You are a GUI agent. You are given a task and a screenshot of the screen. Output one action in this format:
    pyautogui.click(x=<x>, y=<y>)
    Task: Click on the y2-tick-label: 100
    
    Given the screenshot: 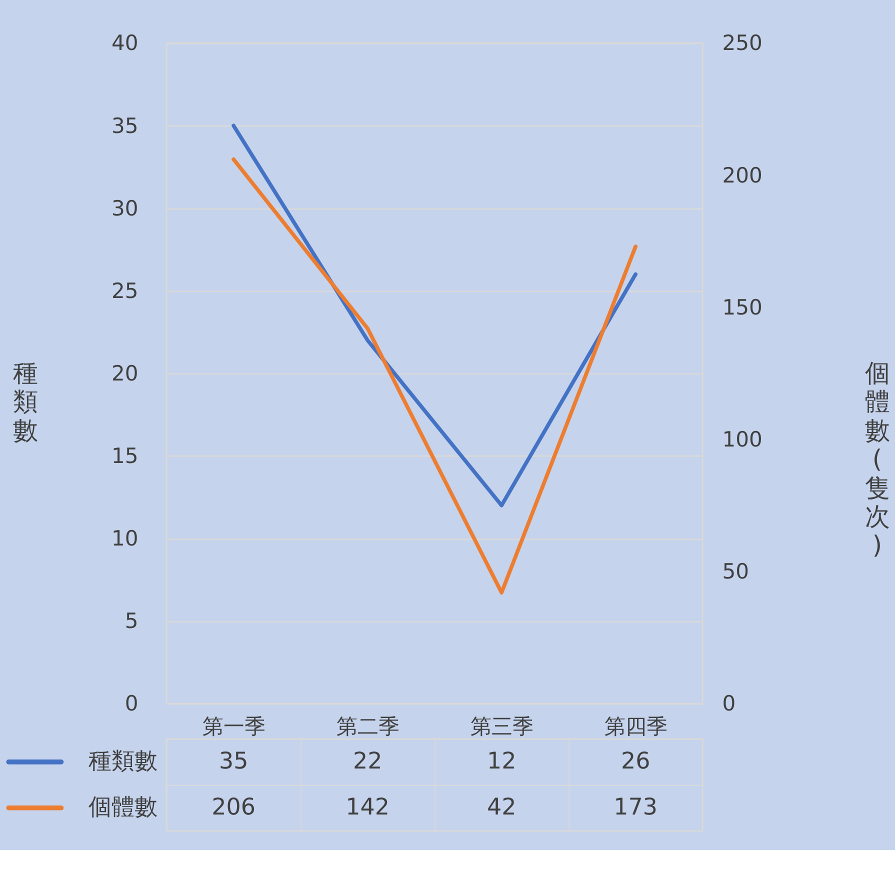 What is the action you would take?
    pyautogui.click(x=742, y=439)
    